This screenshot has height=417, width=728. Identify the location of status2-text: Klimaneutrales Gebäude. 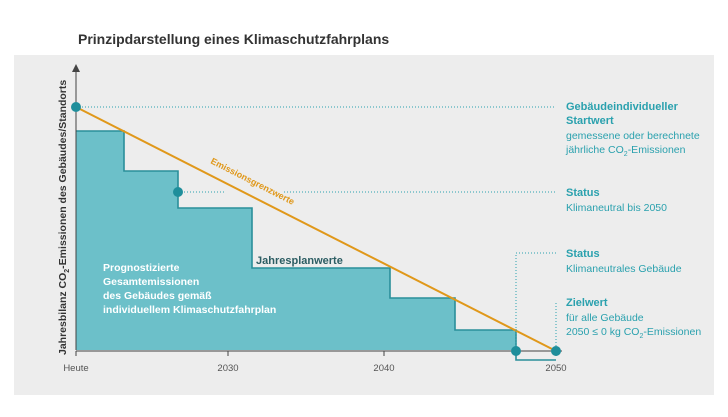
(624, 269).